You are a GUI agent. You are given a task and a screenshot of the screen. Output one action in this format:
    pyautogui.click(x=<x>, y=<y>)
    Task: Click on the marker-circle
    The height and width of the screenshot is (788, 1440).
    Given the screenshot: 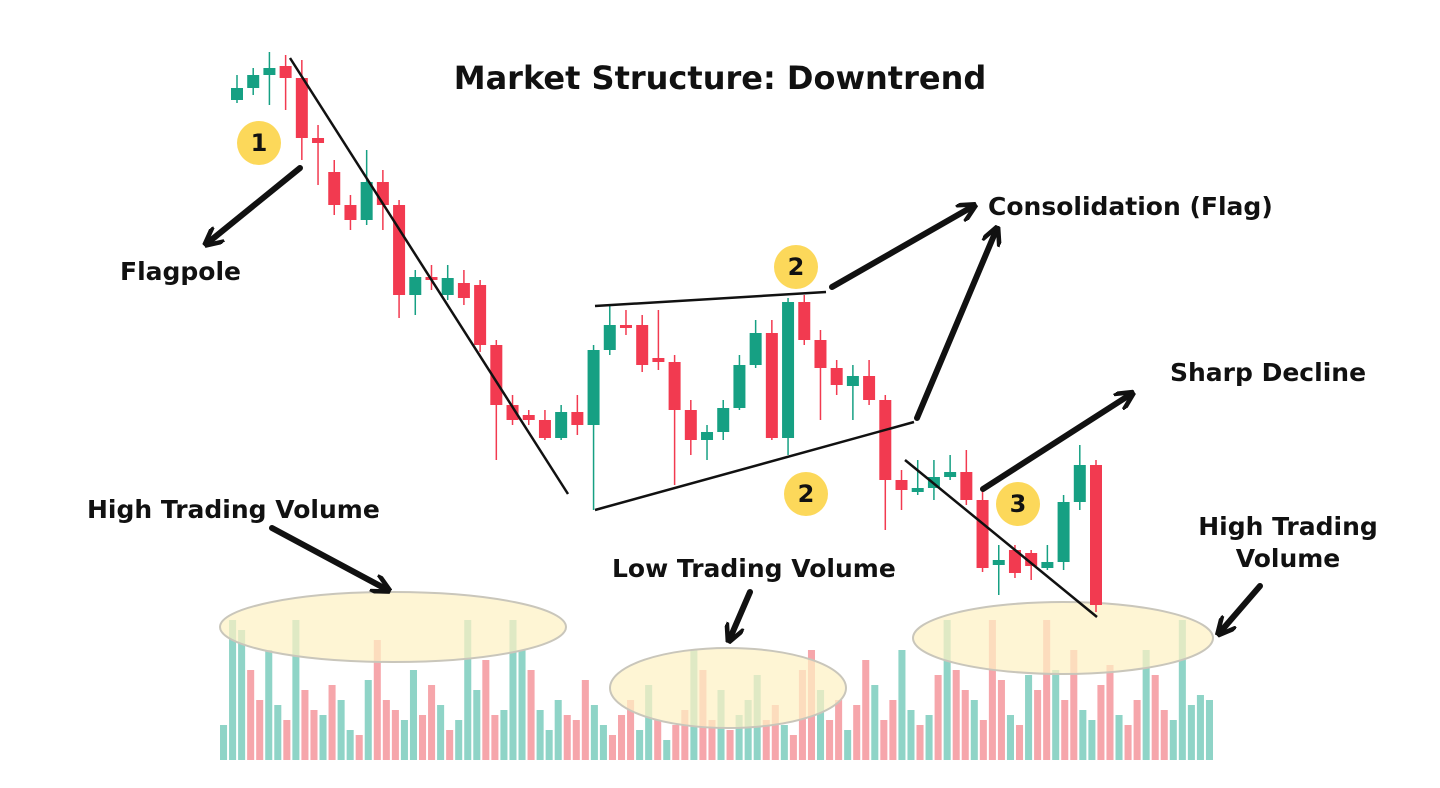 What is the action you would take?
    pyautogui.click(x=259, y=143)
    